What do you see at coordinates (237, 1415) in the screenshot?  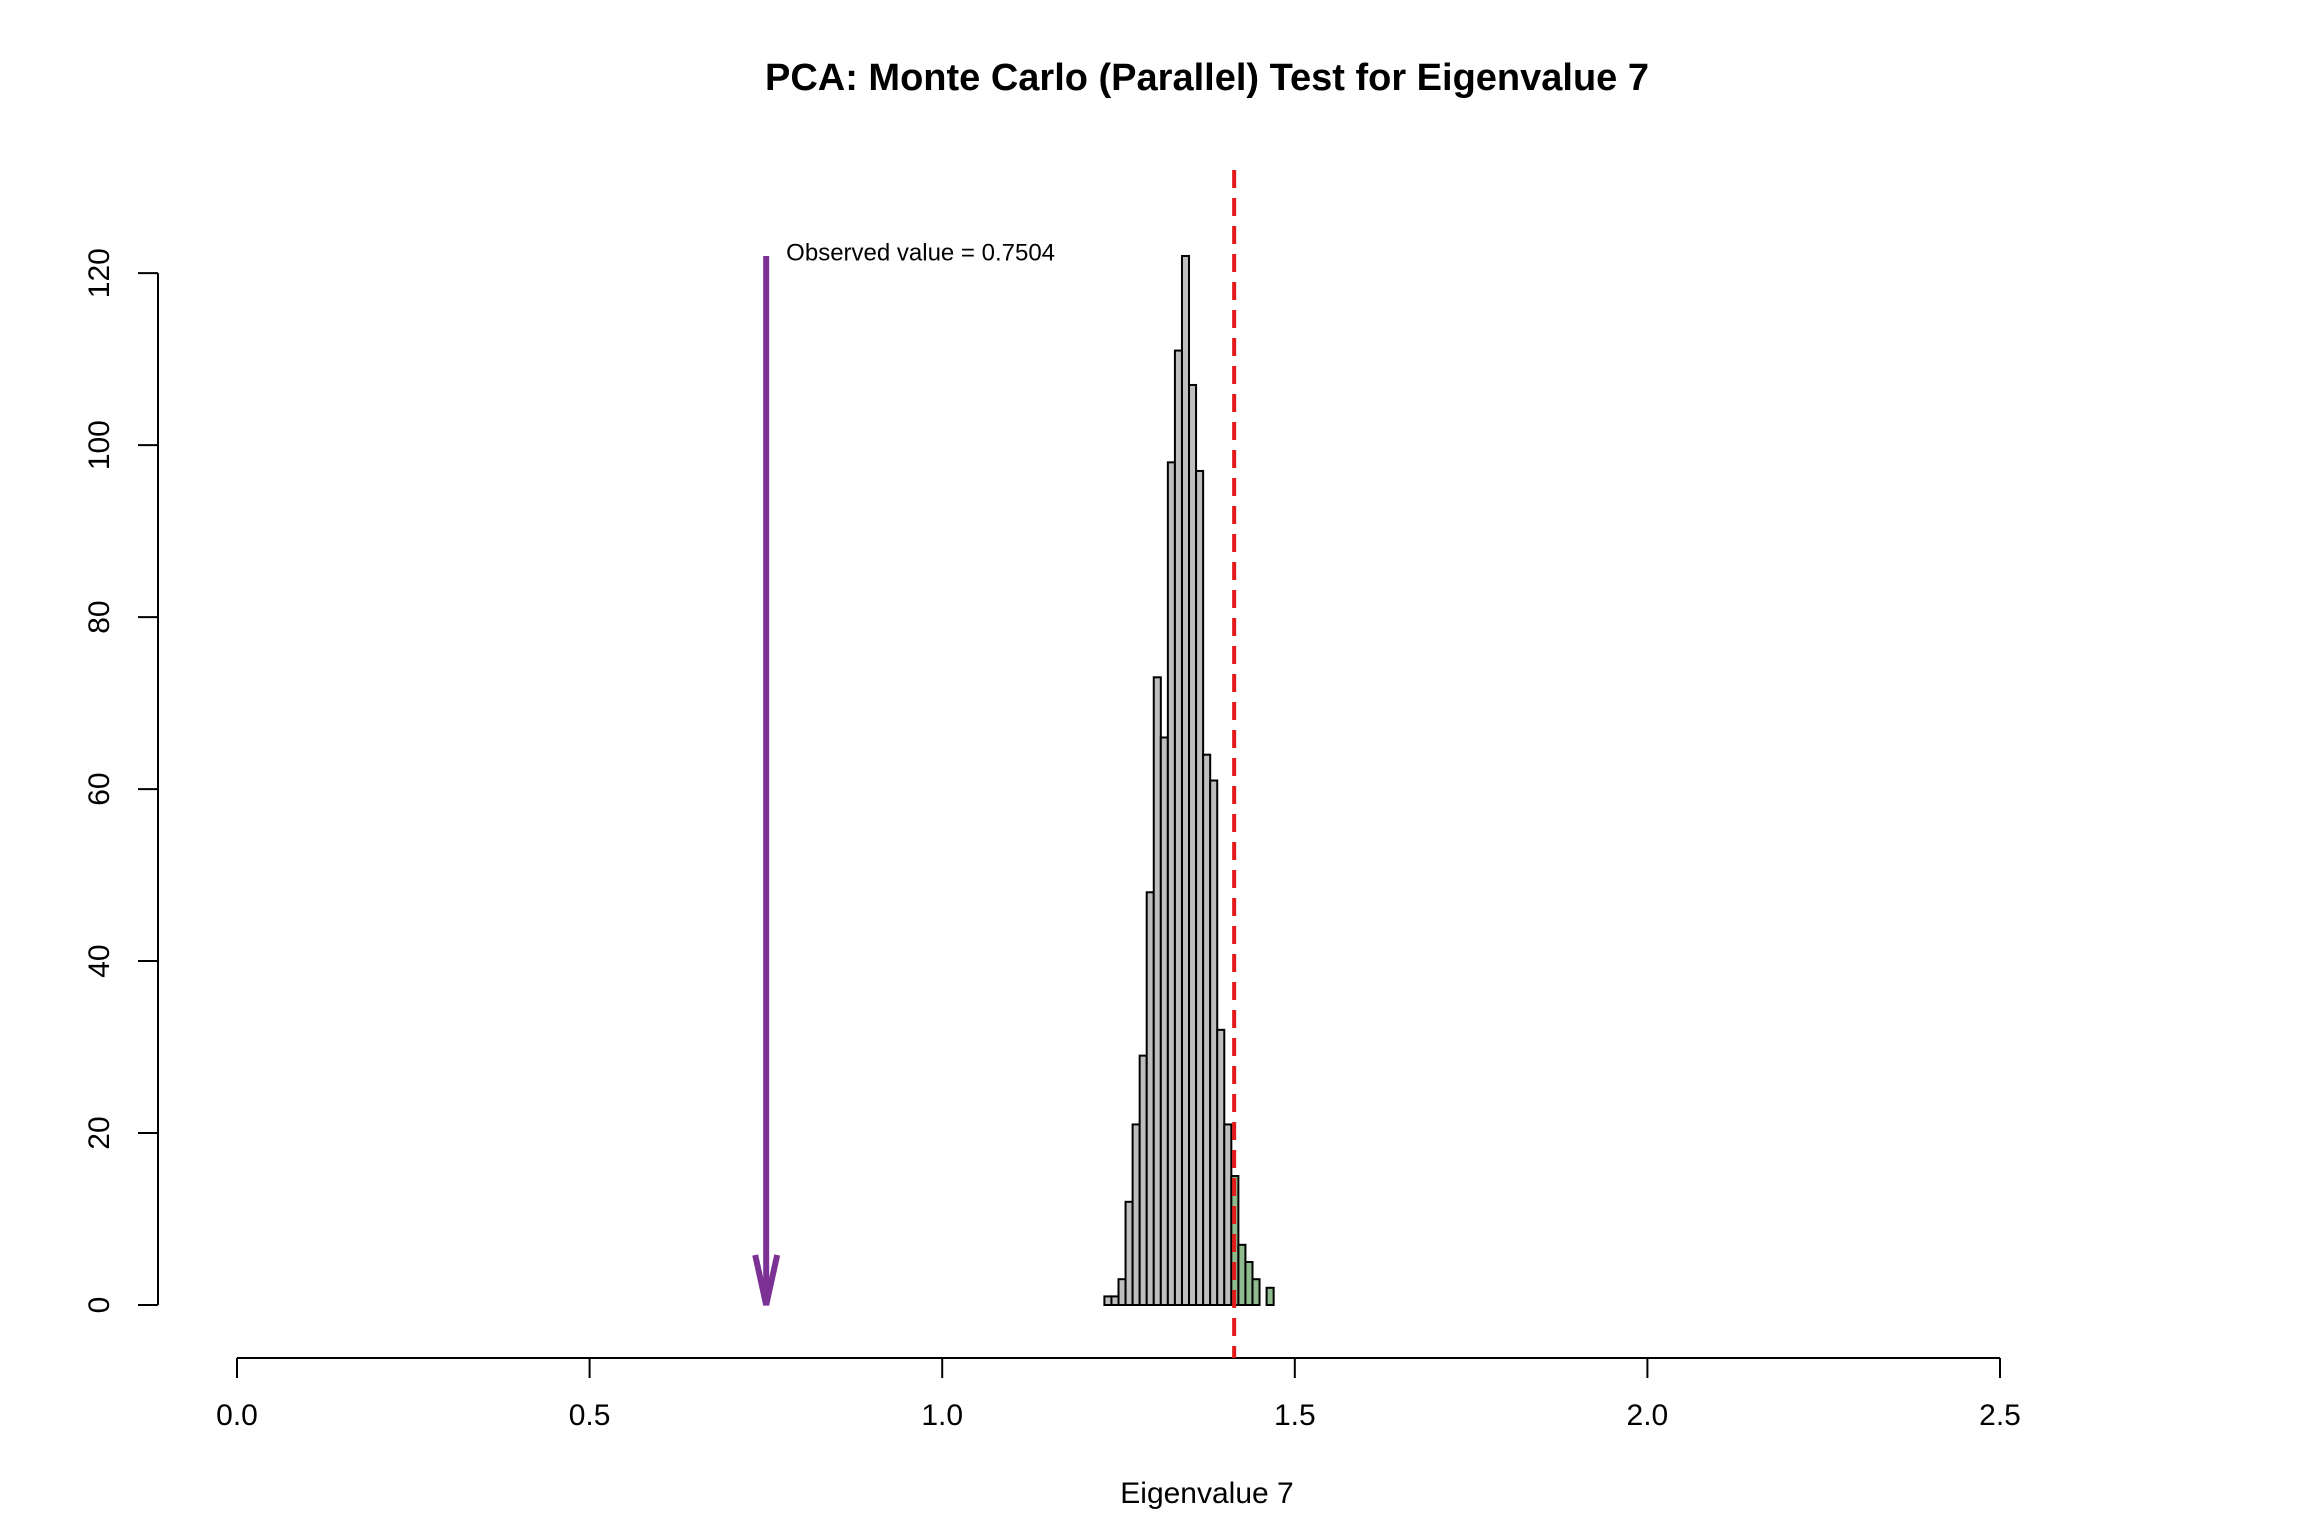 I see `x-tick-label: 0.0` at bounding box center [237, 1415].